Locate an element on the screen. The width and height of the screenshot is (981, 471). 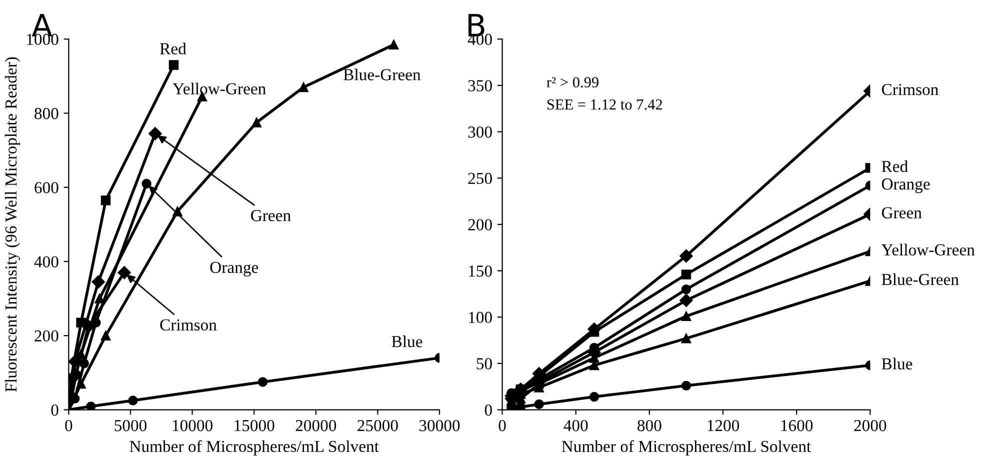
y-tick-label: 100 is located at coordinates (480, 318).